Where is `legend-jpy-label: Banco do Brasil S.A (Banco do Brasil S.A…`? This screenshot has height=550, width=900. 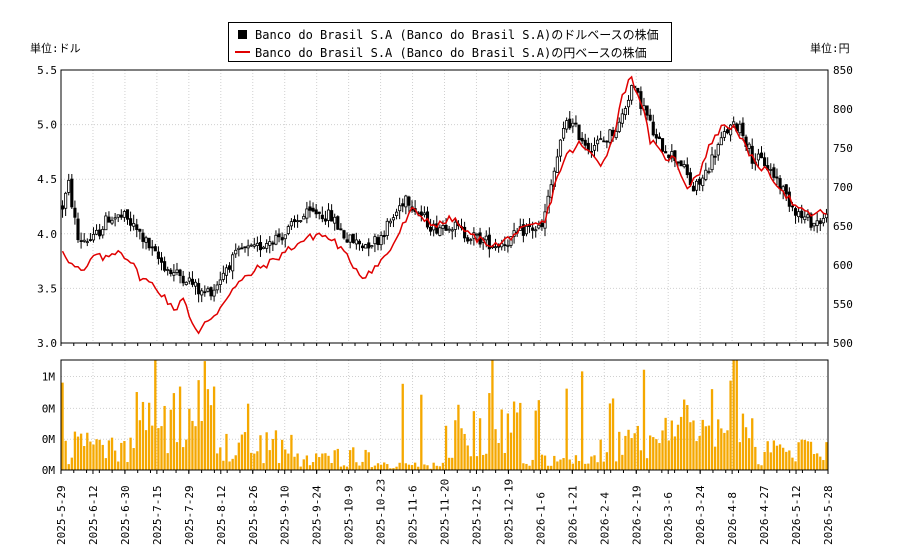
legend-jpy-label: Banco do Brasil S.A (Banco do Brasil S.A… is located at coordinates (451, 52).